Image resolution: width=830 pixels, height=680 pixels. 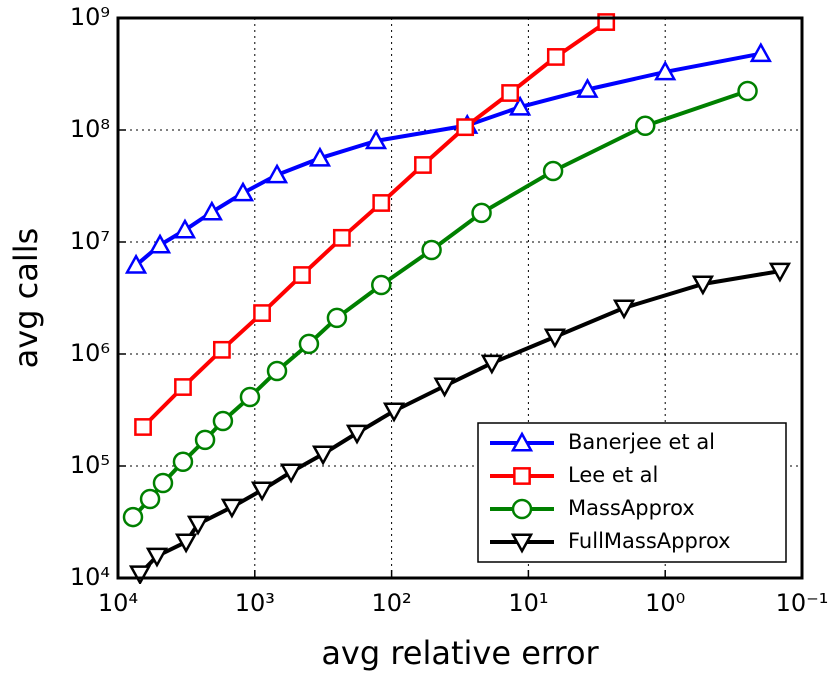 What do you see at coordinates (631, 508) in the screenshot?
I see `legend-label: MassApprox` at bounding box center [631, 508].